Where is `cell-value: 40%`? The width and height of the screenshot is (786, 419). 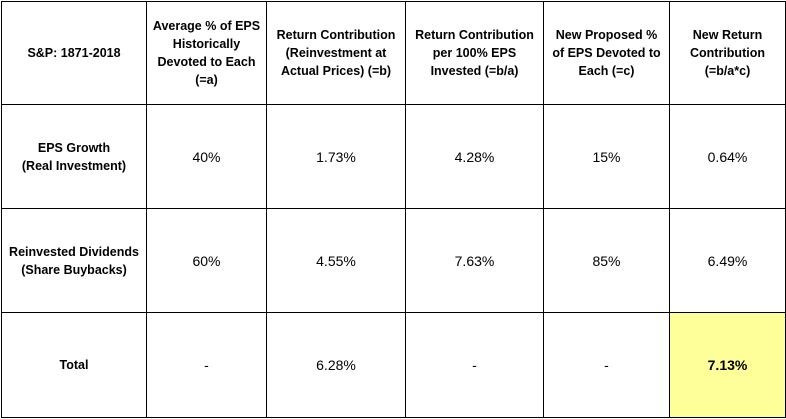 cell-value: 40% is located at coordinates (206, 156).